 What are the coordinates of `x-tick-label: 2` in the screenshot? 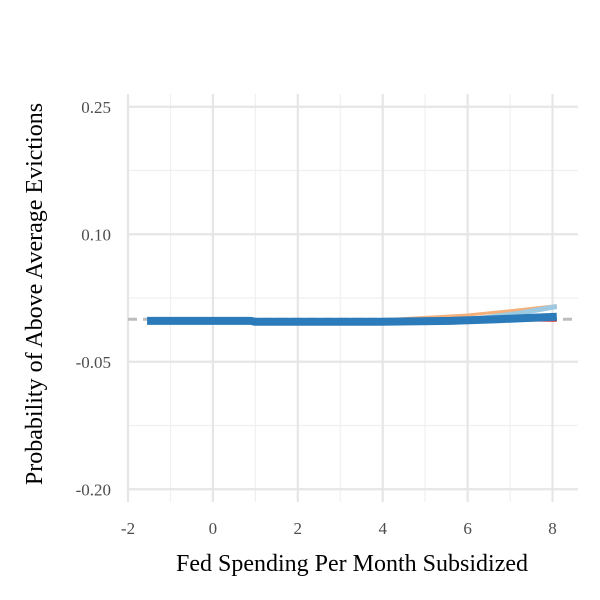 It's located at (298, 528).